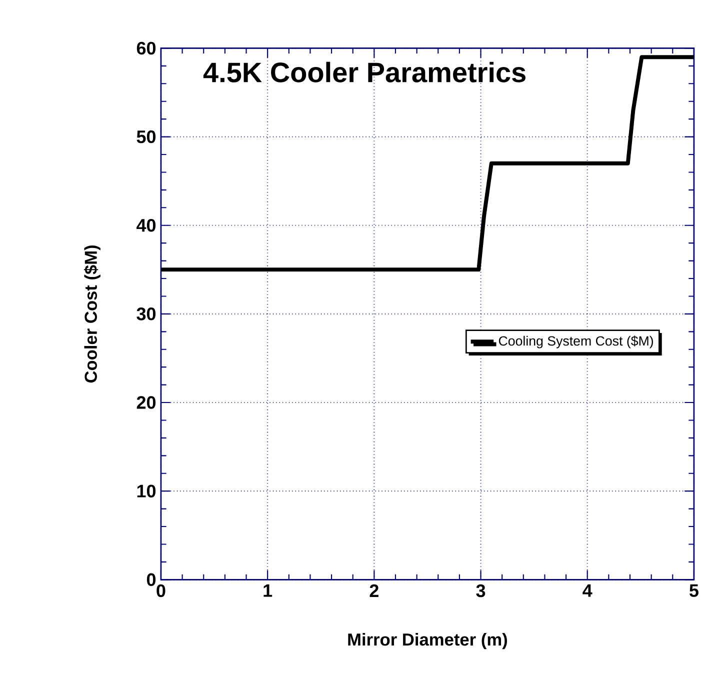  Describe the element at coordinates (92, 314) in the screenshot. I see `y-axis-title: Cooler Cost ($M)` at that location.